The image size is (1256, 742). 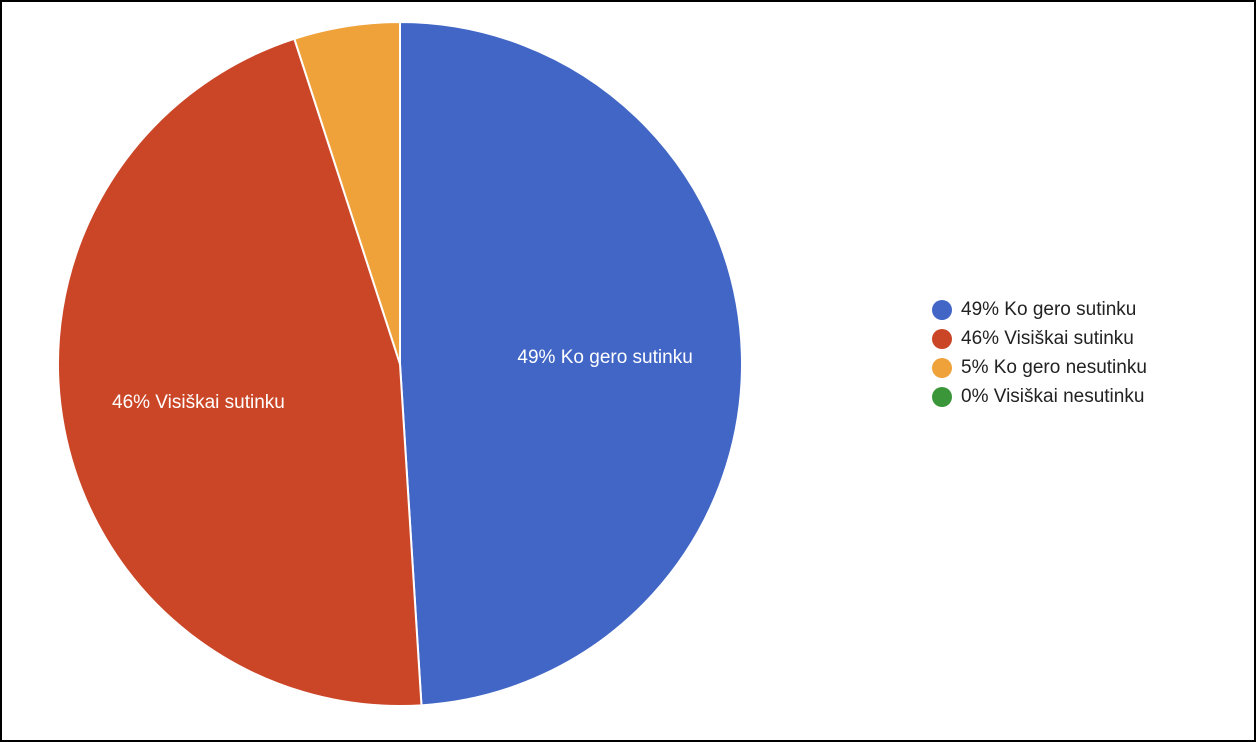 I want to click on slice-data-label: 49% Ko gero sutinku, so click(x=604, y=357).